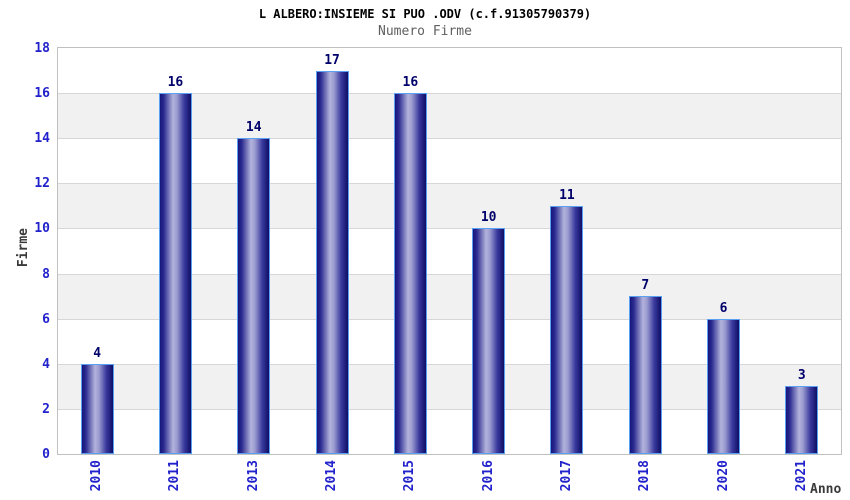 The image size is (850, 500). I want to click on bar-2021, so click(802, 420).